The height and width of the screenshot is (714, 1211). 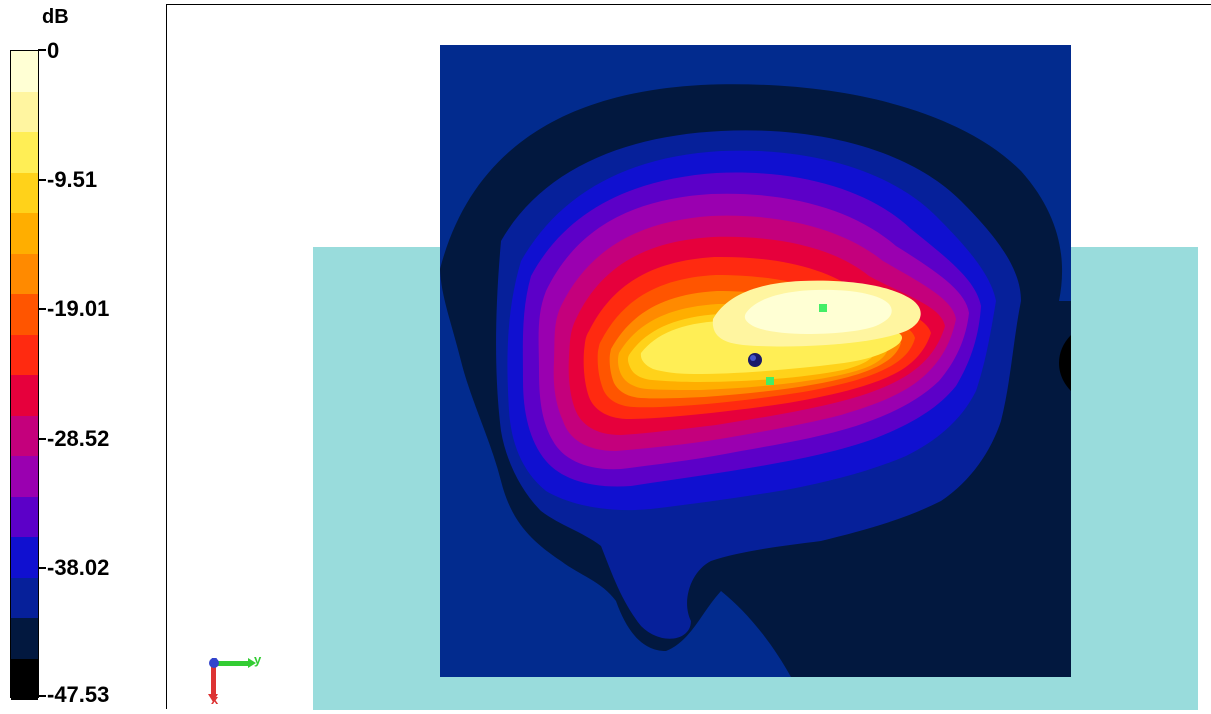 What do you see at coordinates (258, 659) in the screenshot?
I see `y-axis-label: y` at bounding box center [258, 659].